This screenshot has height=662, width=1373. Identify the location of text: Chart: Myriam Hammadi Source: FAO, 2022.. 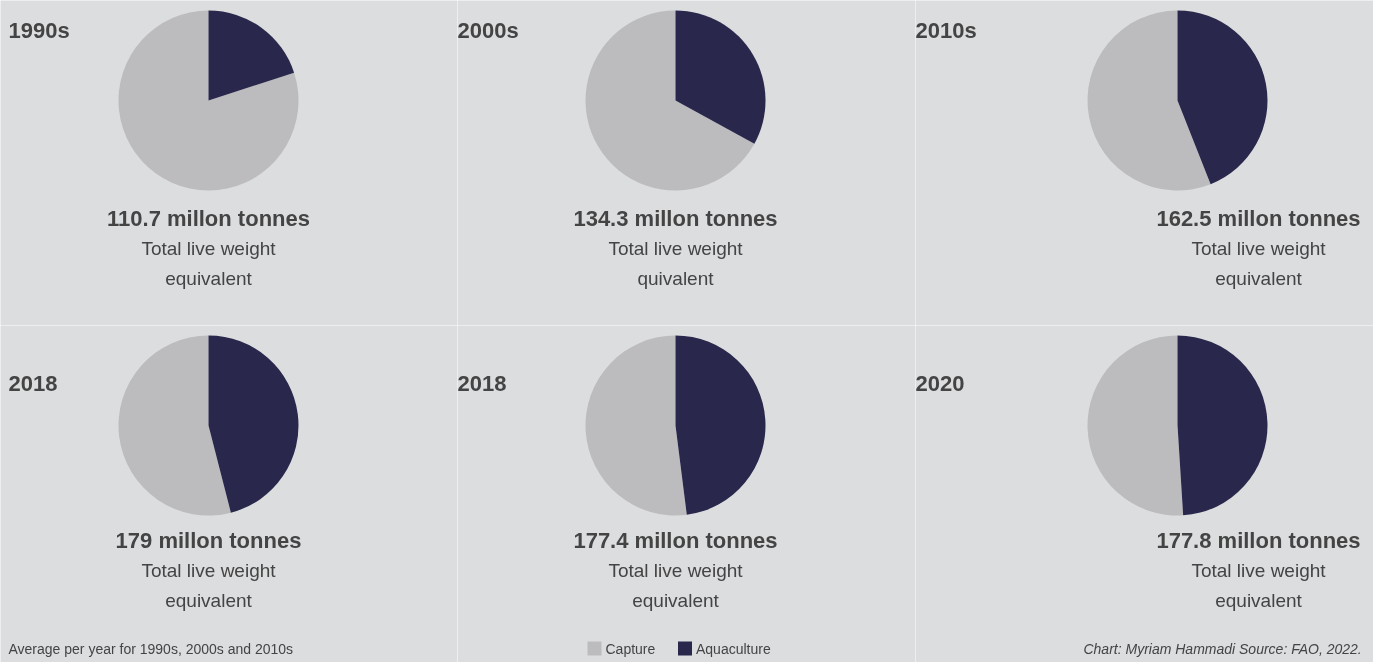
(1222, 648).